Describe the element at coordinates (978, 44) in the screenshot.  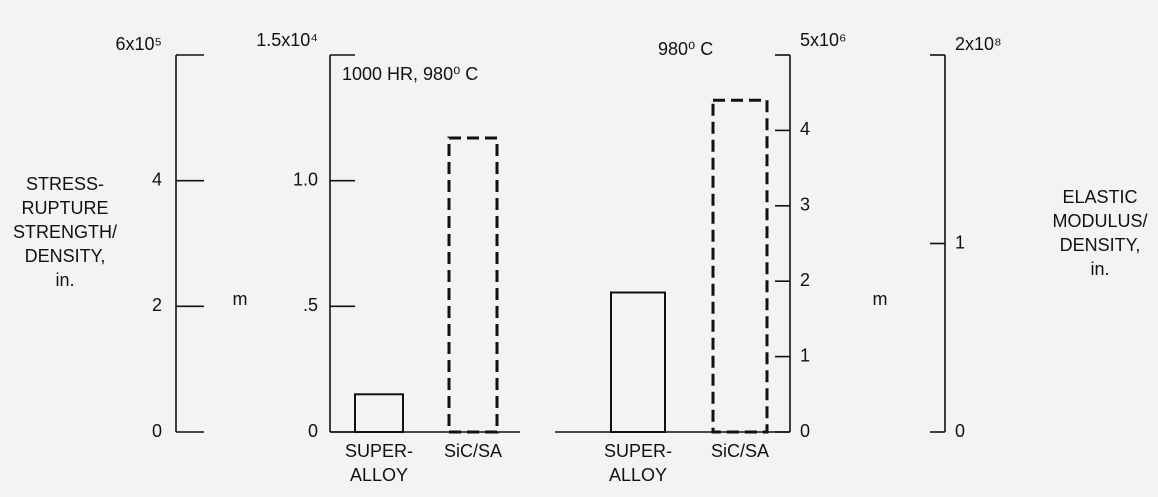
I see `y2-tick-label: 2x10⁸` at that location.